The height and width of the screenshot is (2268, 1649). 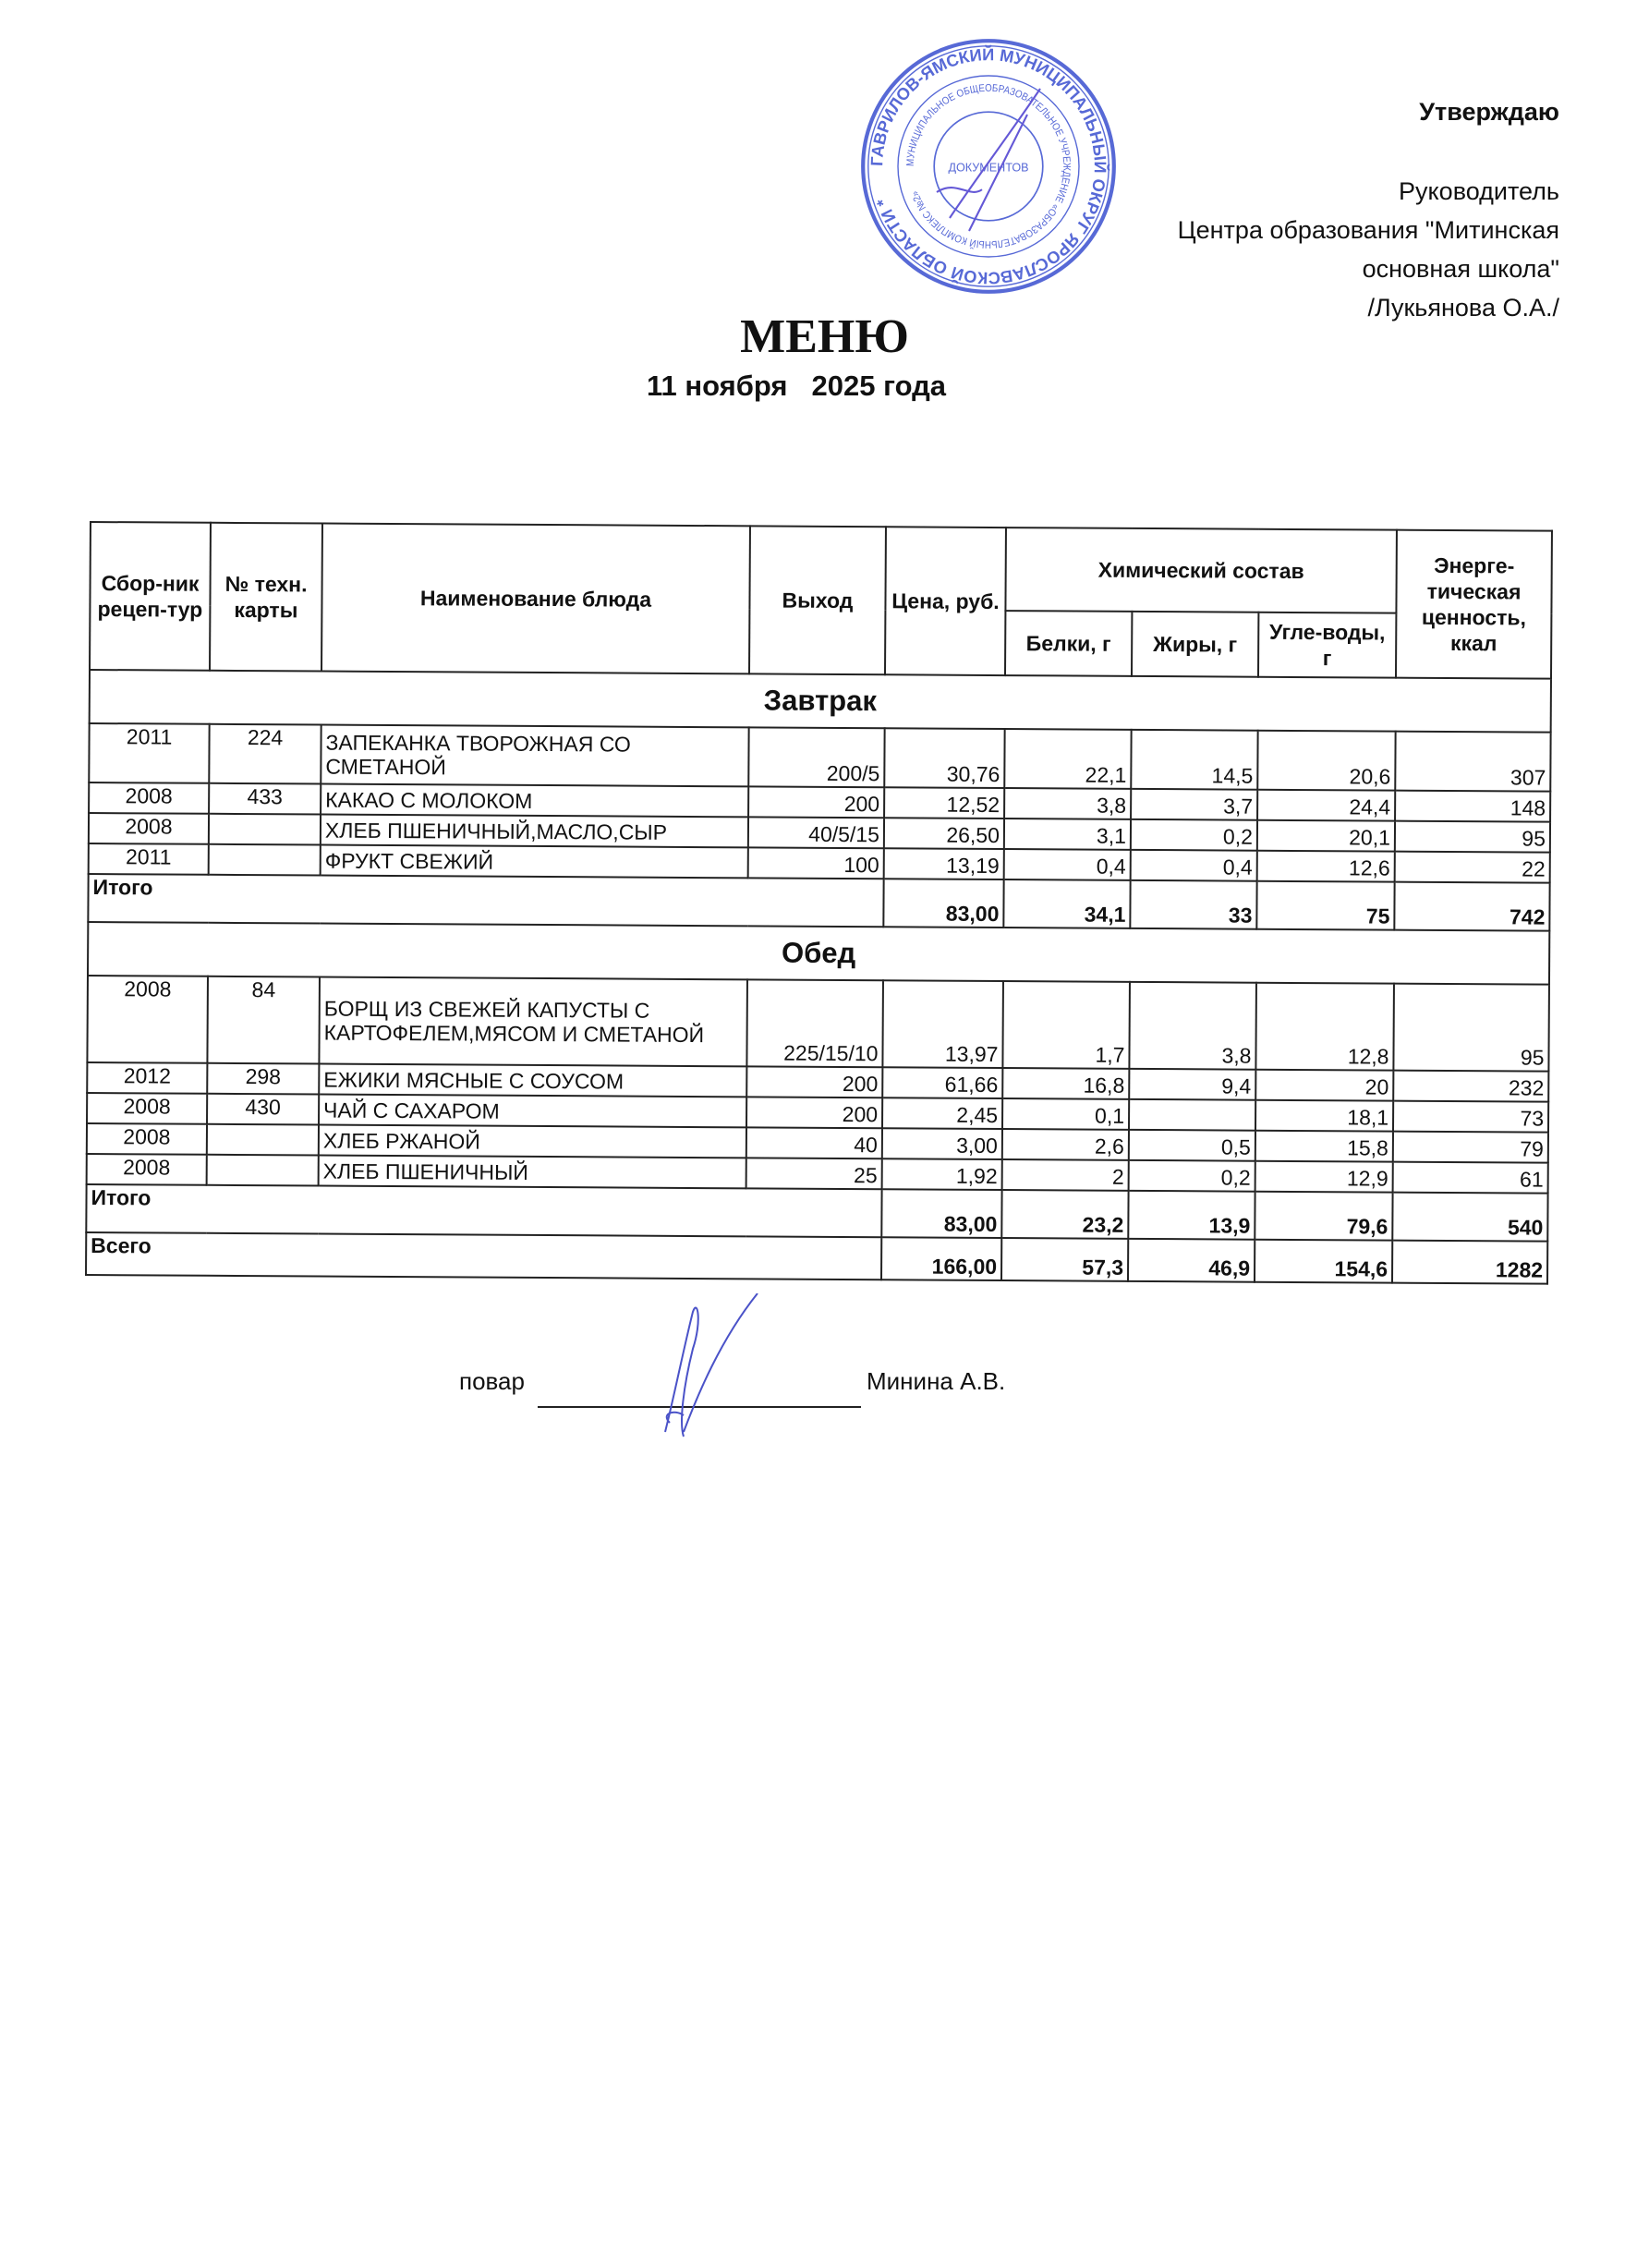 I want to click on cell-carbs: 15,8, so click(x=1324, y=1146).